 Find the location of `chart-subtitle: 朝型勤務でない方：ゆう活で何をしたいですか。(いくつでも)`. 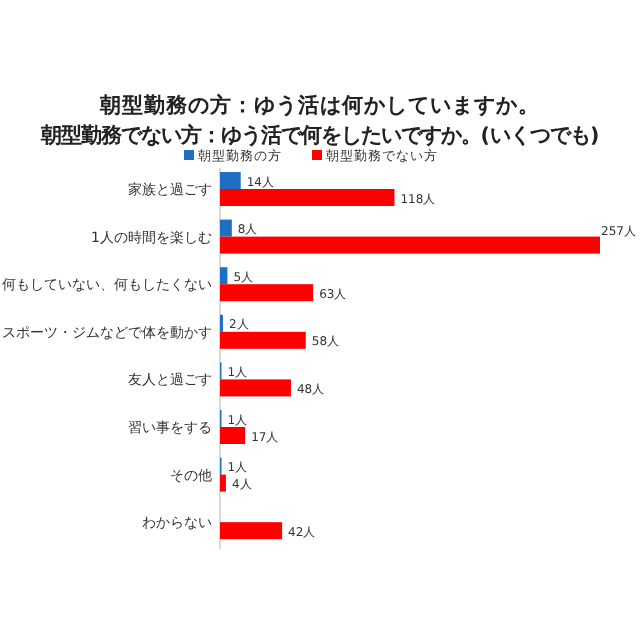

chart-subtitle: 朝型勤務でない方：ゆう活で何をしたいですか。(いくつでも) is located at coordinates (319, 136).